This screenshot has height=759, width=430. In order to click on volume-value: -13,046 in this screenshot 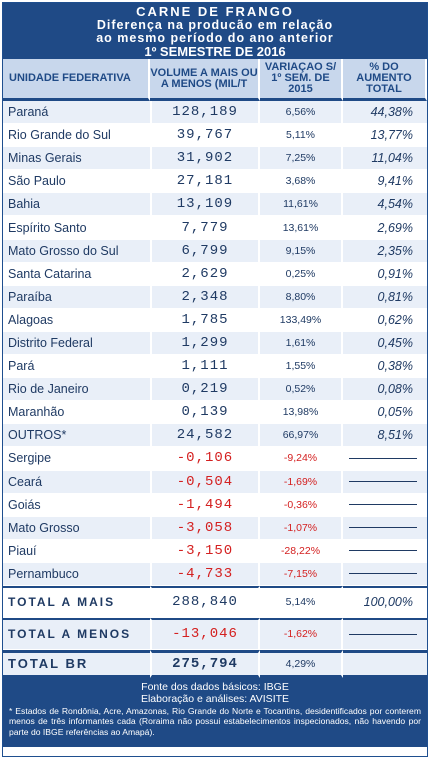, I will do `click(205, 633)`.